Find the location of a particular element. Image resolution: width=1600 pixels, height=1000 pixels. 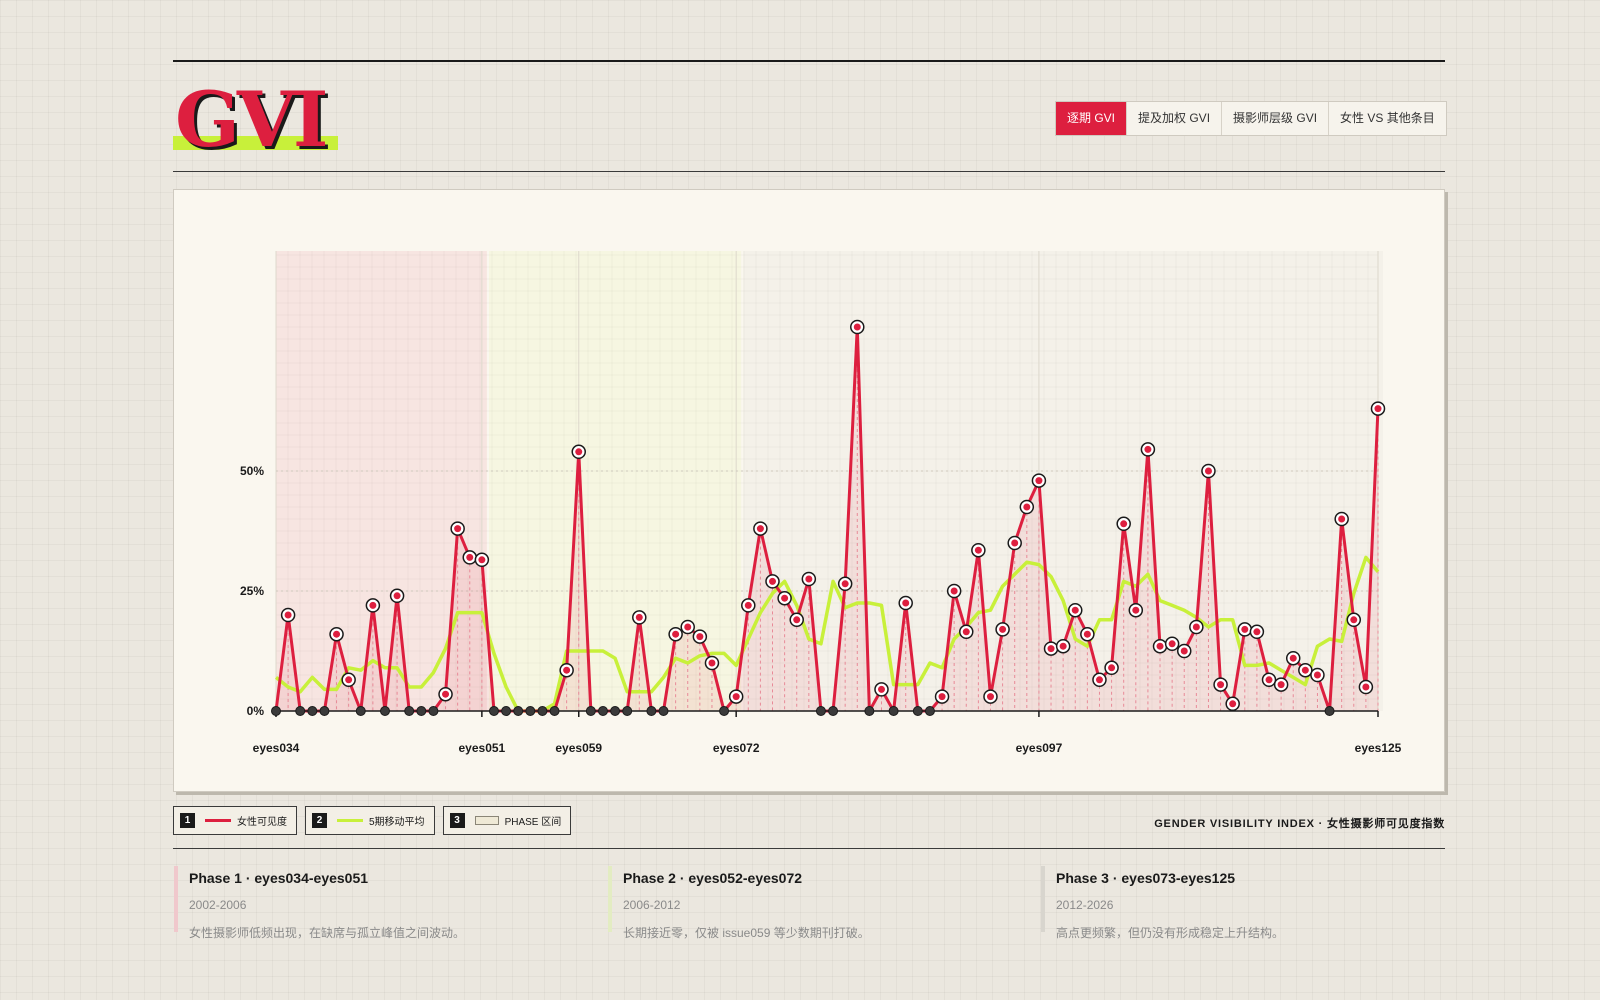

logo-highlight is located at coordinates (255, 143).